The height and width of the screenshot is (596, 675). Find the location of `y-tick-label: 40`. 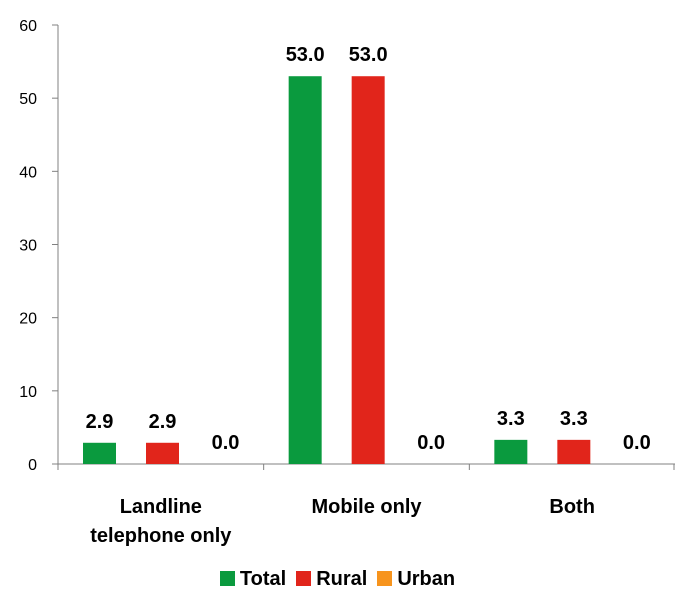

y-tick-label: 40 is located at coordinates (28, 172).